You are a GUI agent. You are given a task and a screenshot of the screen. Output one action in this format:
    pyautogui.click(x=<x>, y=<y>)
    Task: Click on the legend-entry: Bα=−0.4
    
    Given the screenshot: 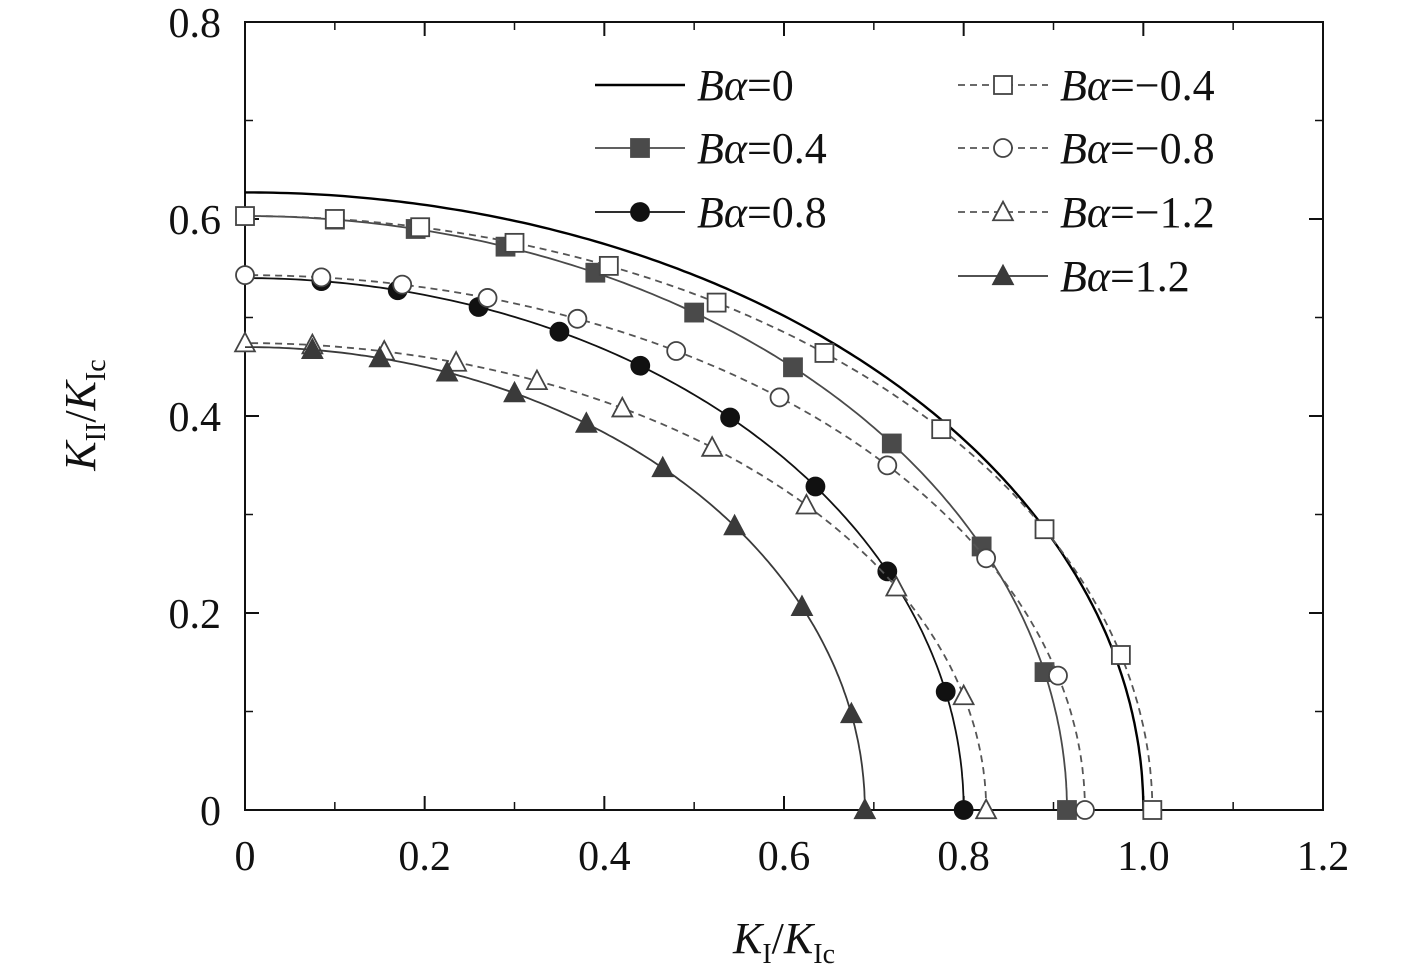 What is the action you would take?
    pyautogui.click(x=1086, y=85)
    